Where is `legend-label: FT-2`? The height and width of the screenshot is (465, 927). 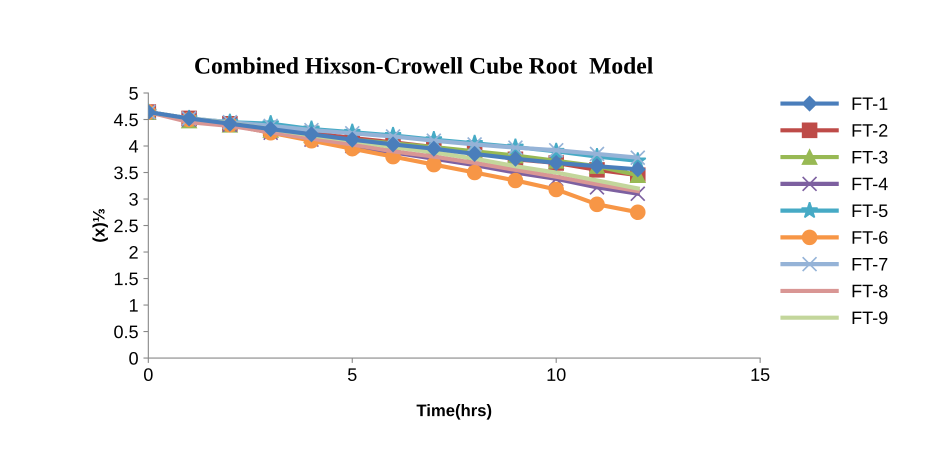 legend-label: FT-2 is located at coordinates (870, 130).